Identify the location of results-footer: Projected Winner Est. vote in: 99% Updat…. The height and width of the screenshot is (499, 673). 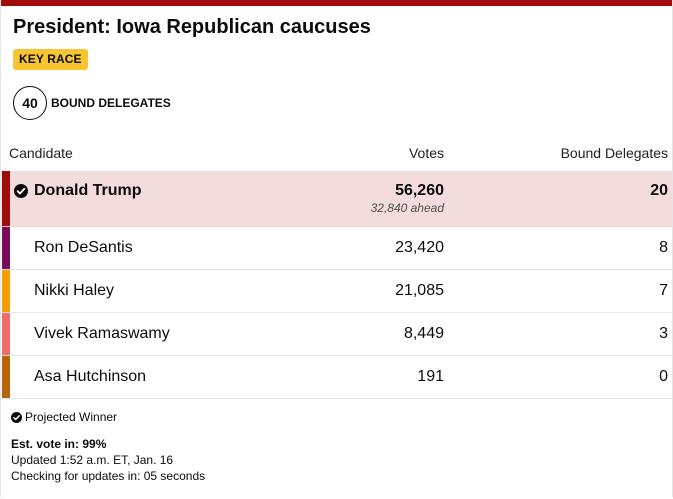
(108, 446).